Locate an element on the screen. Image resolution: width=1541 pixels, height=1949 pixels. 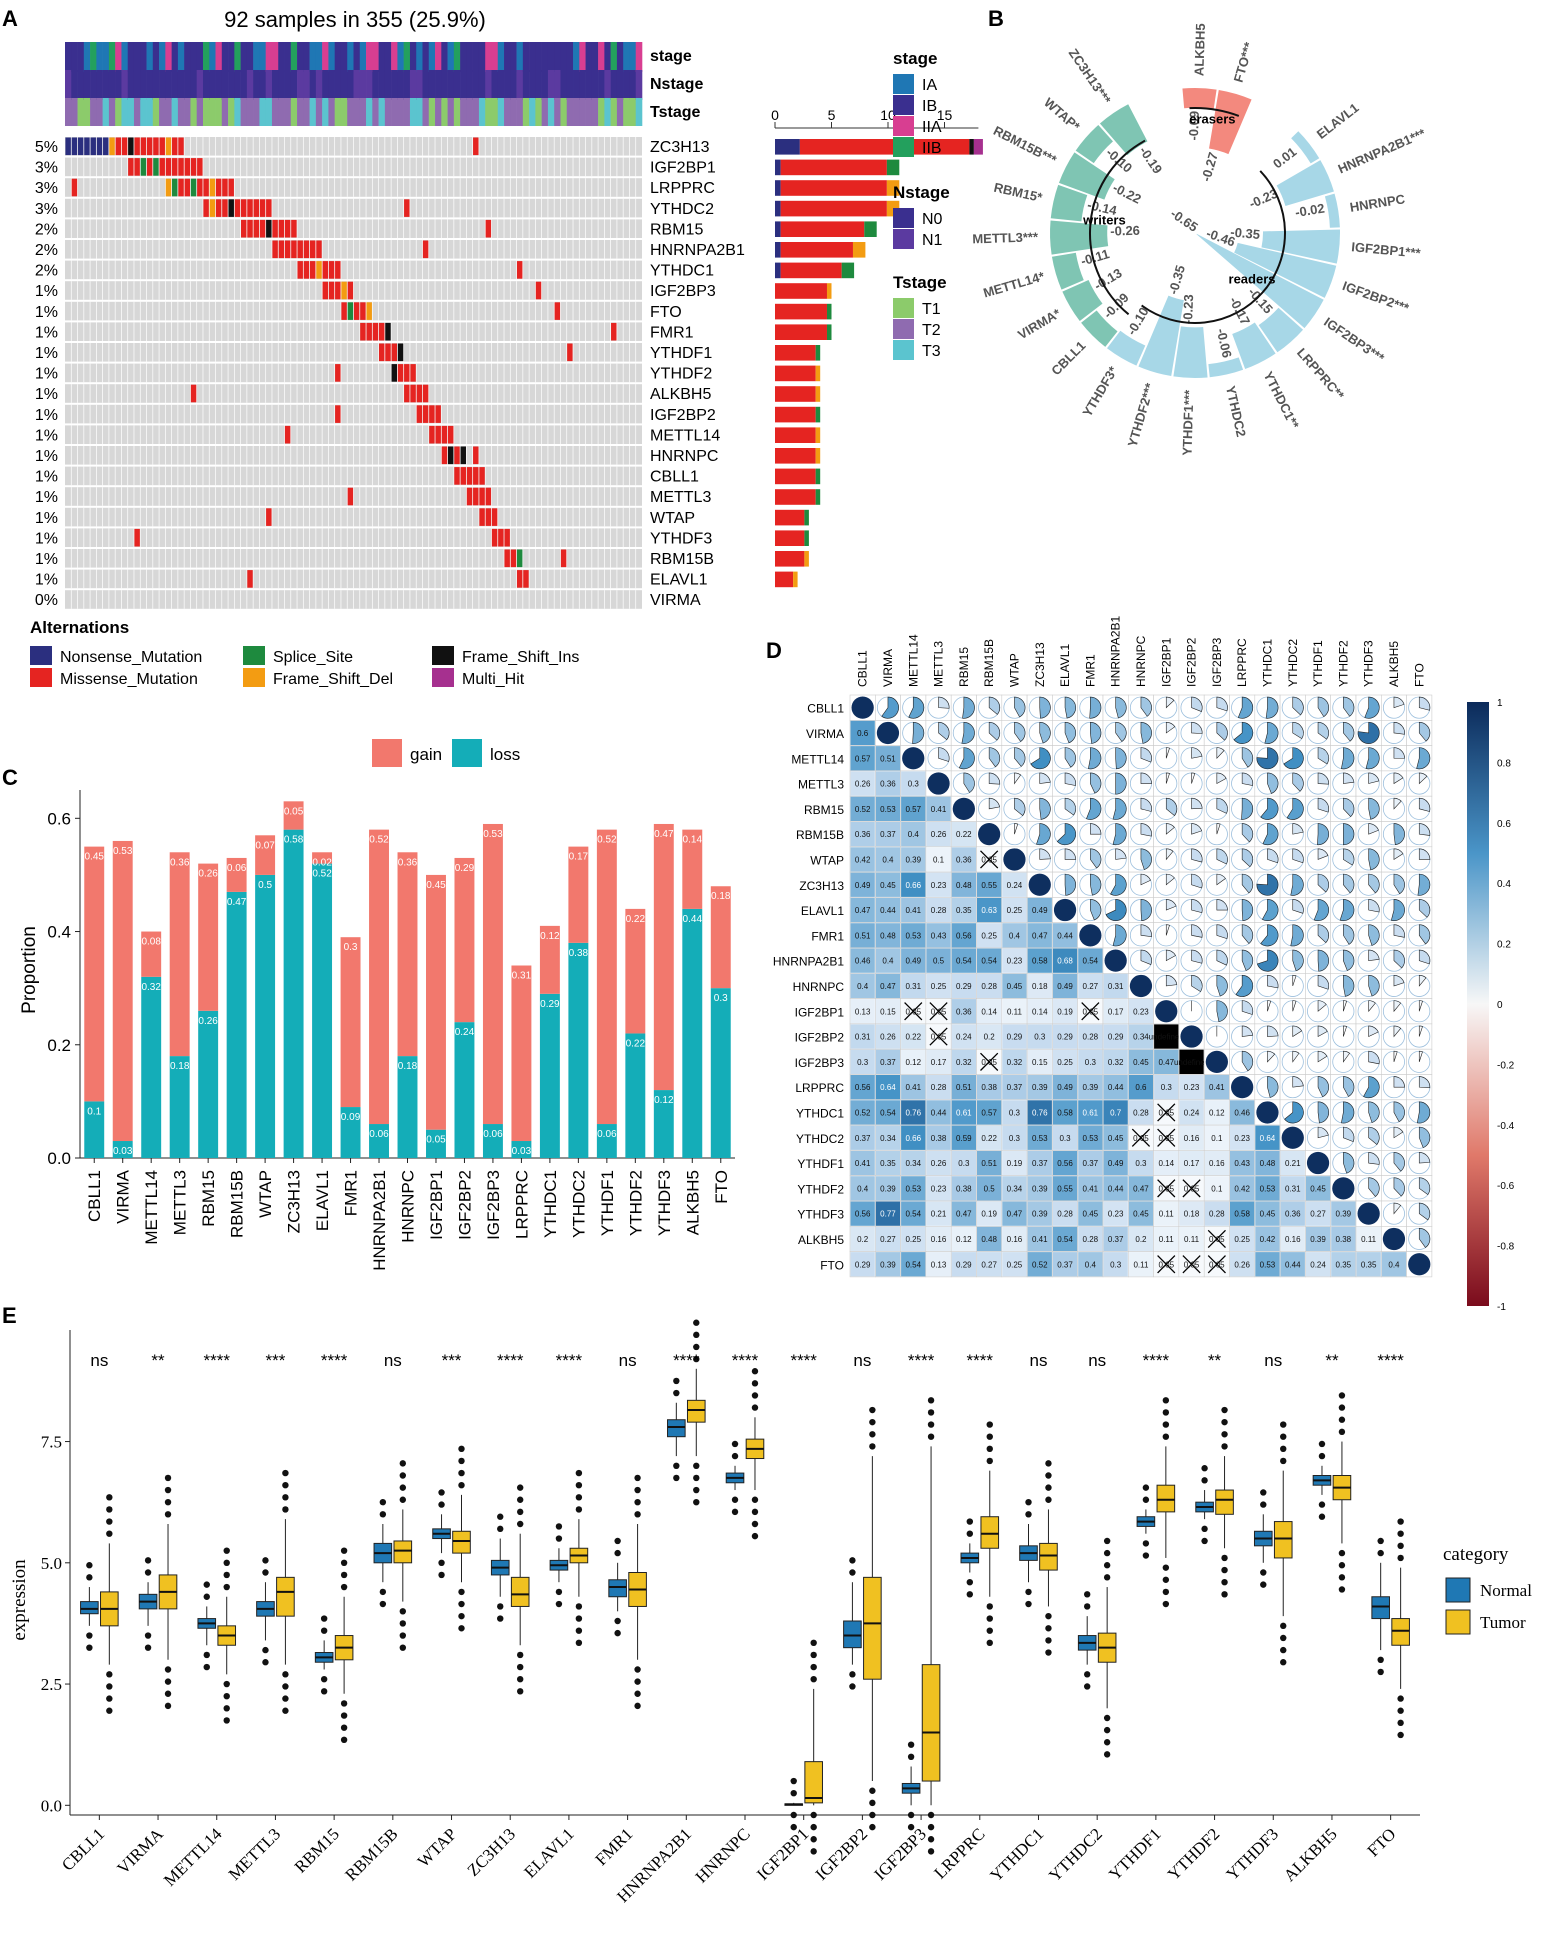
count-axis-label: 10 is located at coordinates (888, 115).